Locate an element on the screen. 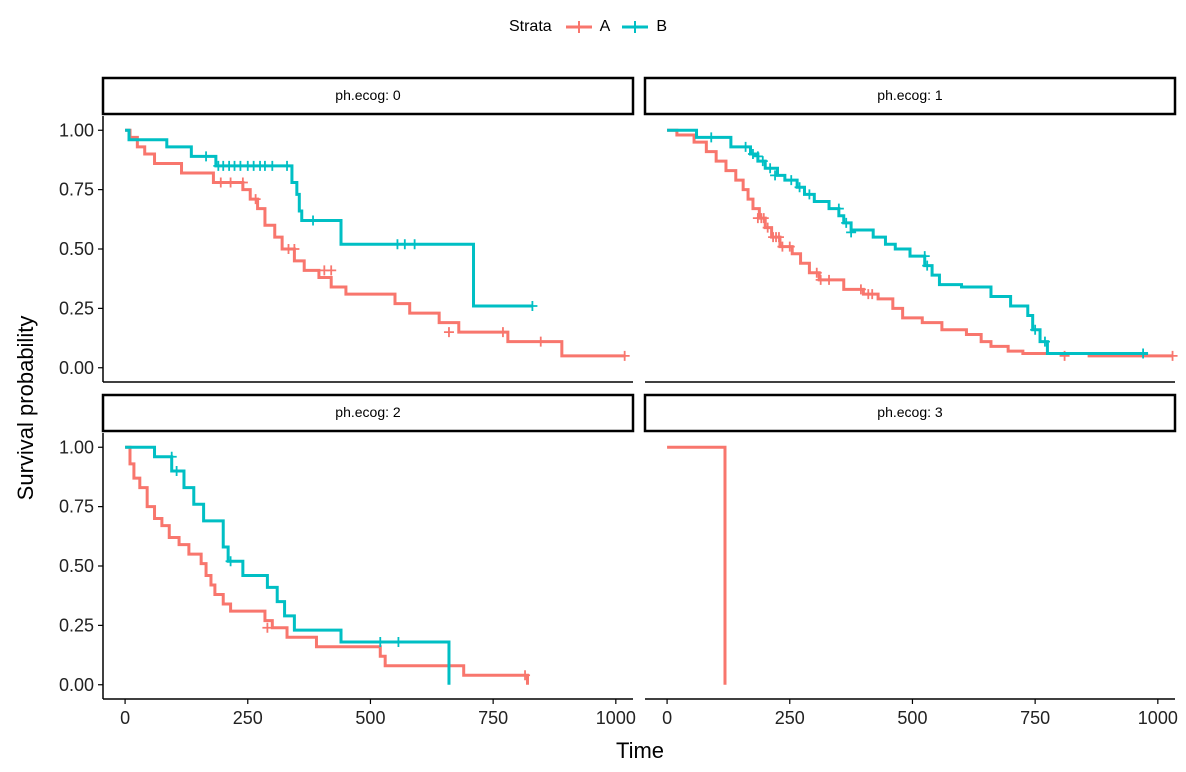 Image resolution: width=1186 pixels, height=772 pixels. legend-item-a: A is located at coordinates (587, 27).